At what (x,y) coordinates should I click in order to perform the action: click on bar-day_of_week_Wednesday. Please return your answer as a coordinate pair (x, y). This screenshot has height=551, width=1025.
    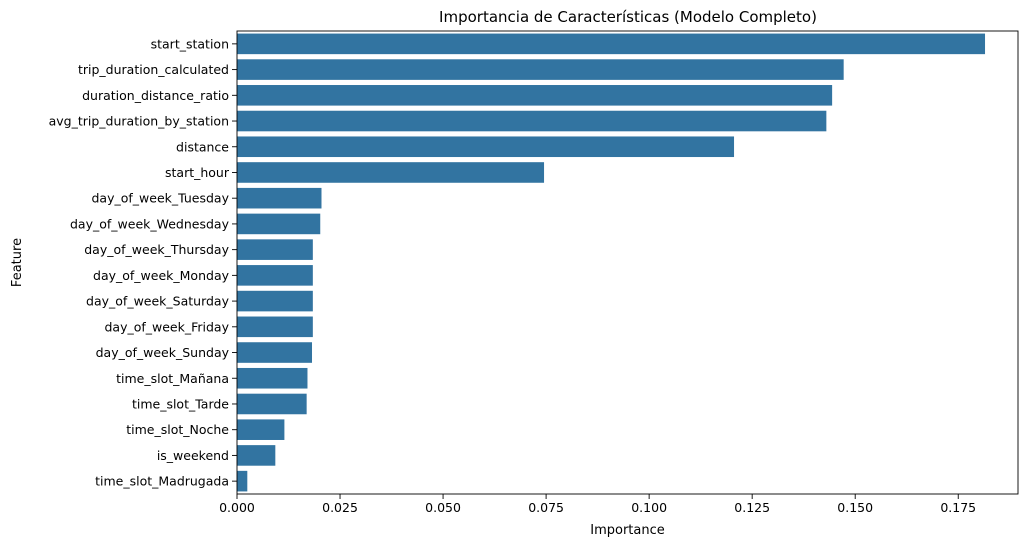
    Looking at the image, I should click on (279, 224).